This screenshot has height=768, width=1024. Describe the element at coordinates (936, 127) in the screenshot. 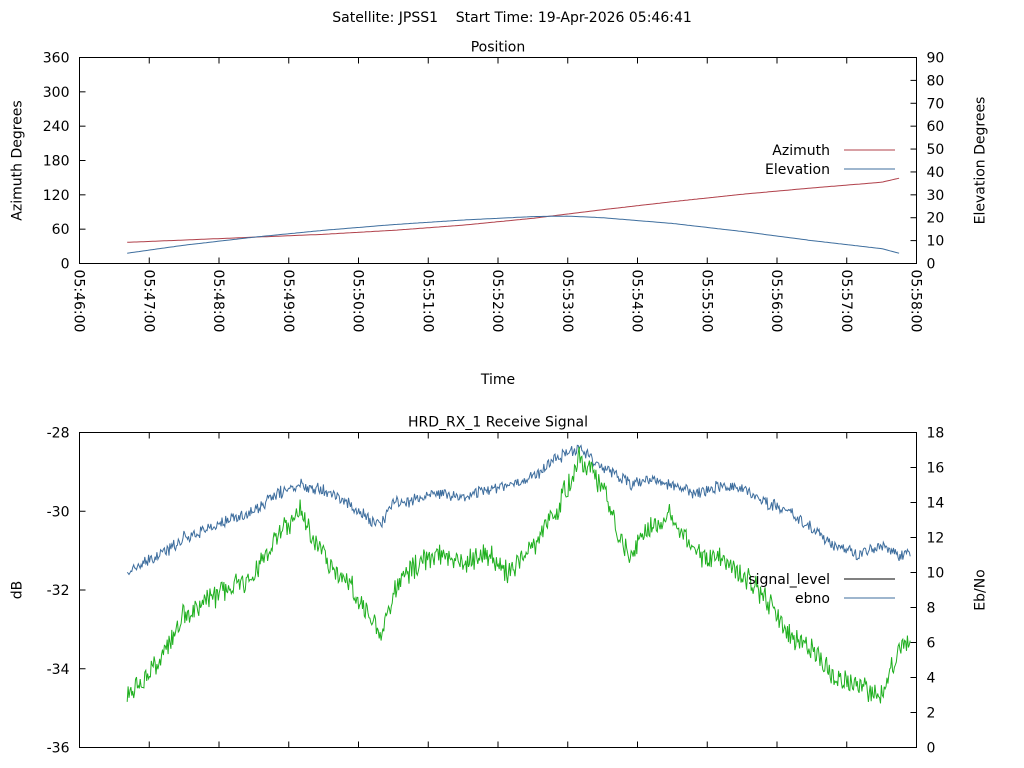

I see `y2-tick-label: 60` at that location.